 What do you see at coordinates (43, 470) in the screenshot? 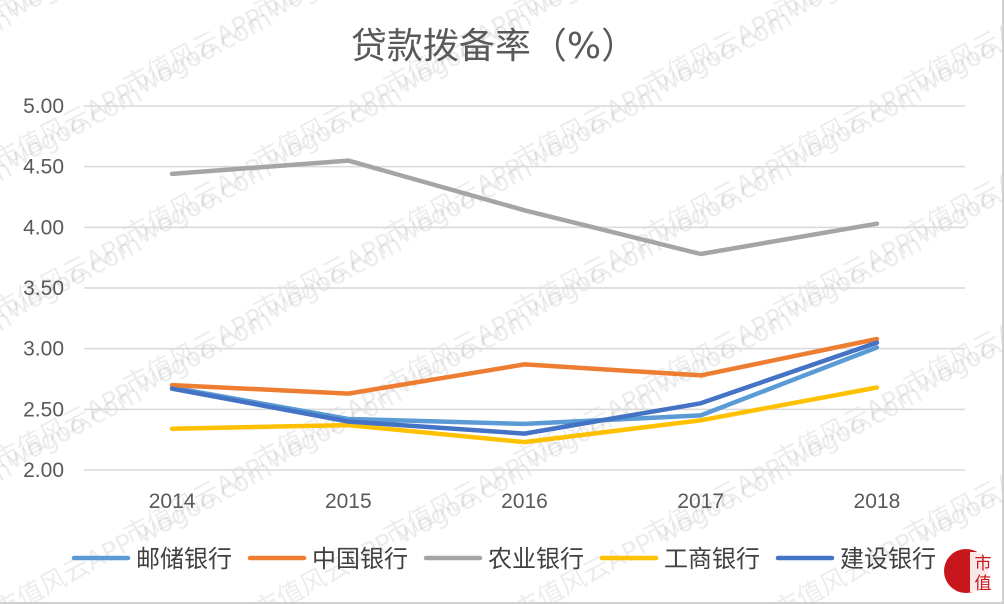
I see `y-tick-label: 2.00` at bounding box center [43, 470].